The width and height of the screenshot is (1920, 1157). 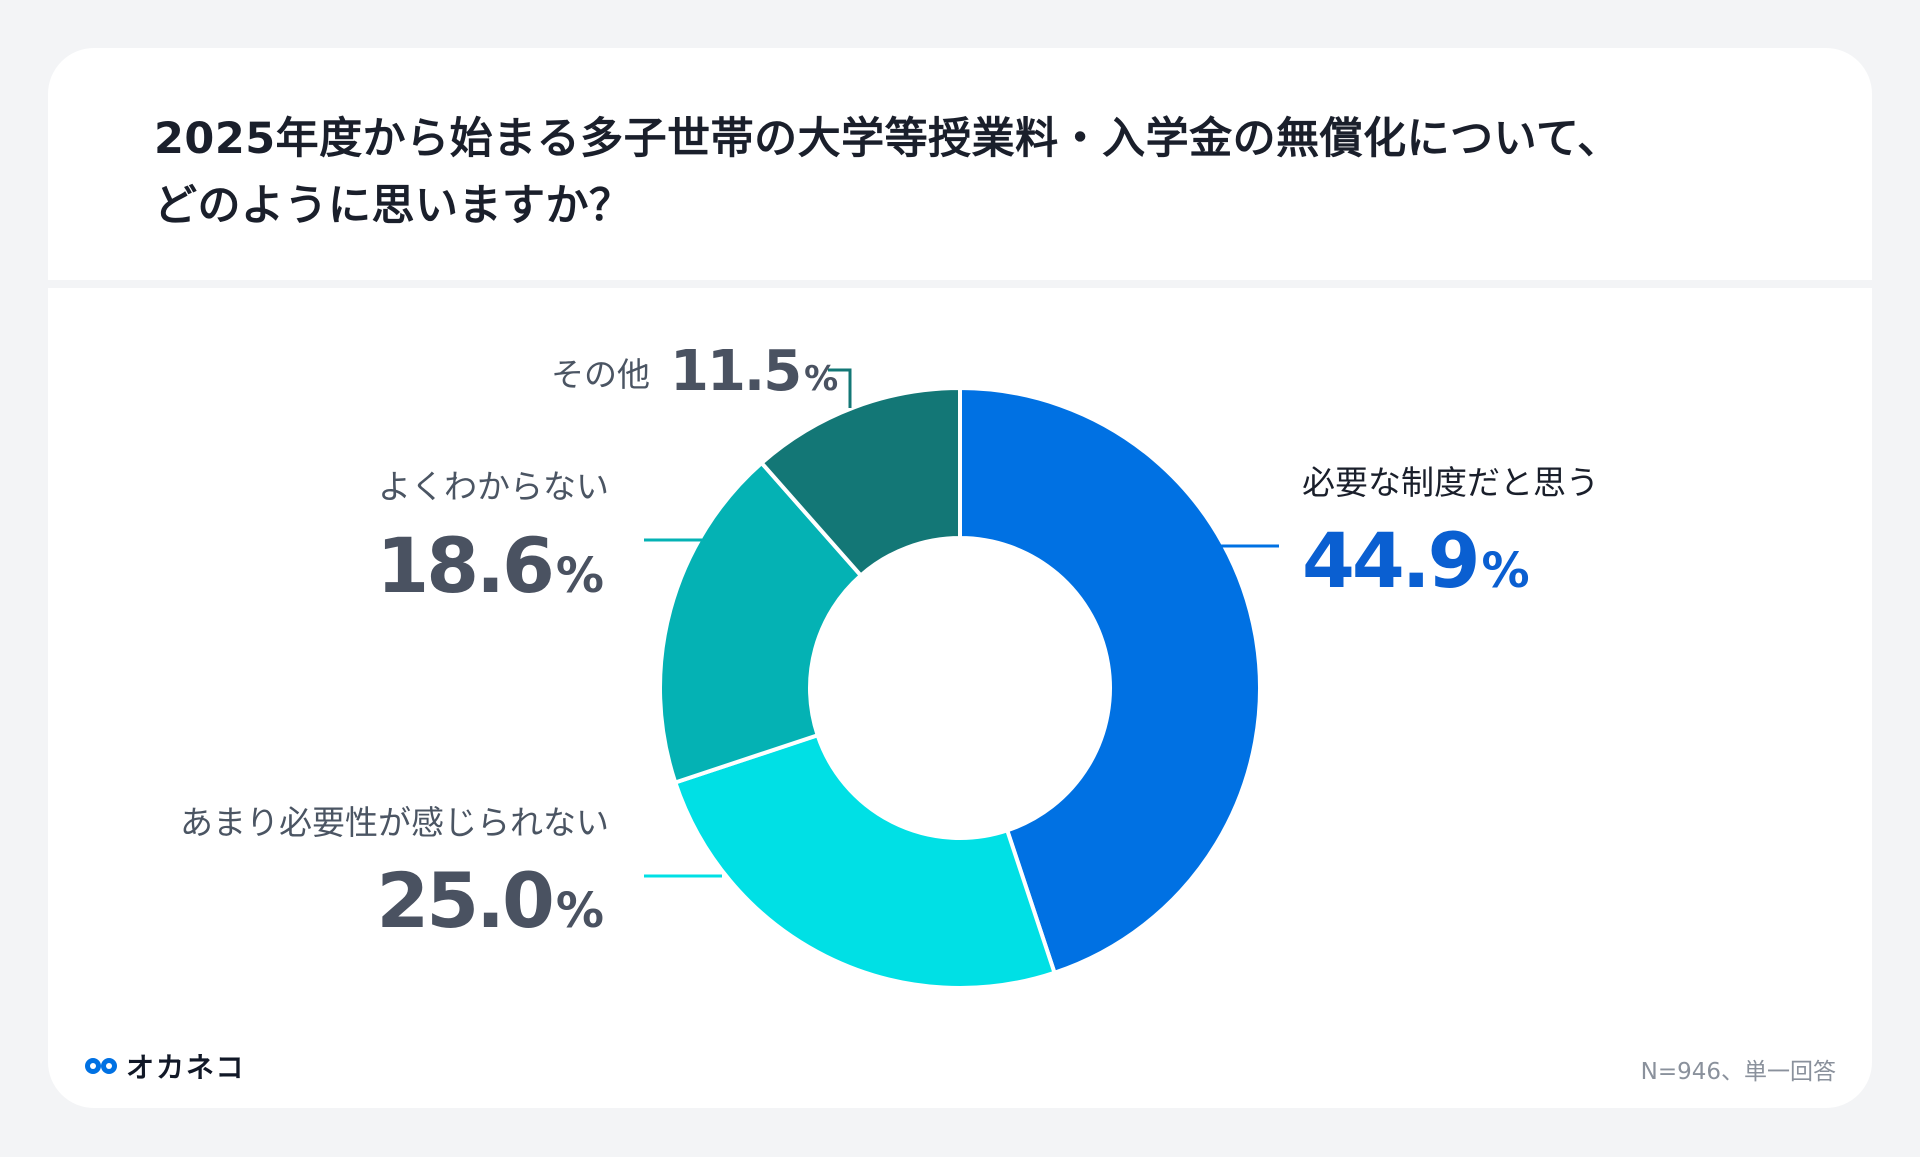 What do you see at coordinates (1738, 1072) in the screenshot?
I see `sample-note: N=946、単一回答` at bounding box center [1738, 1072].